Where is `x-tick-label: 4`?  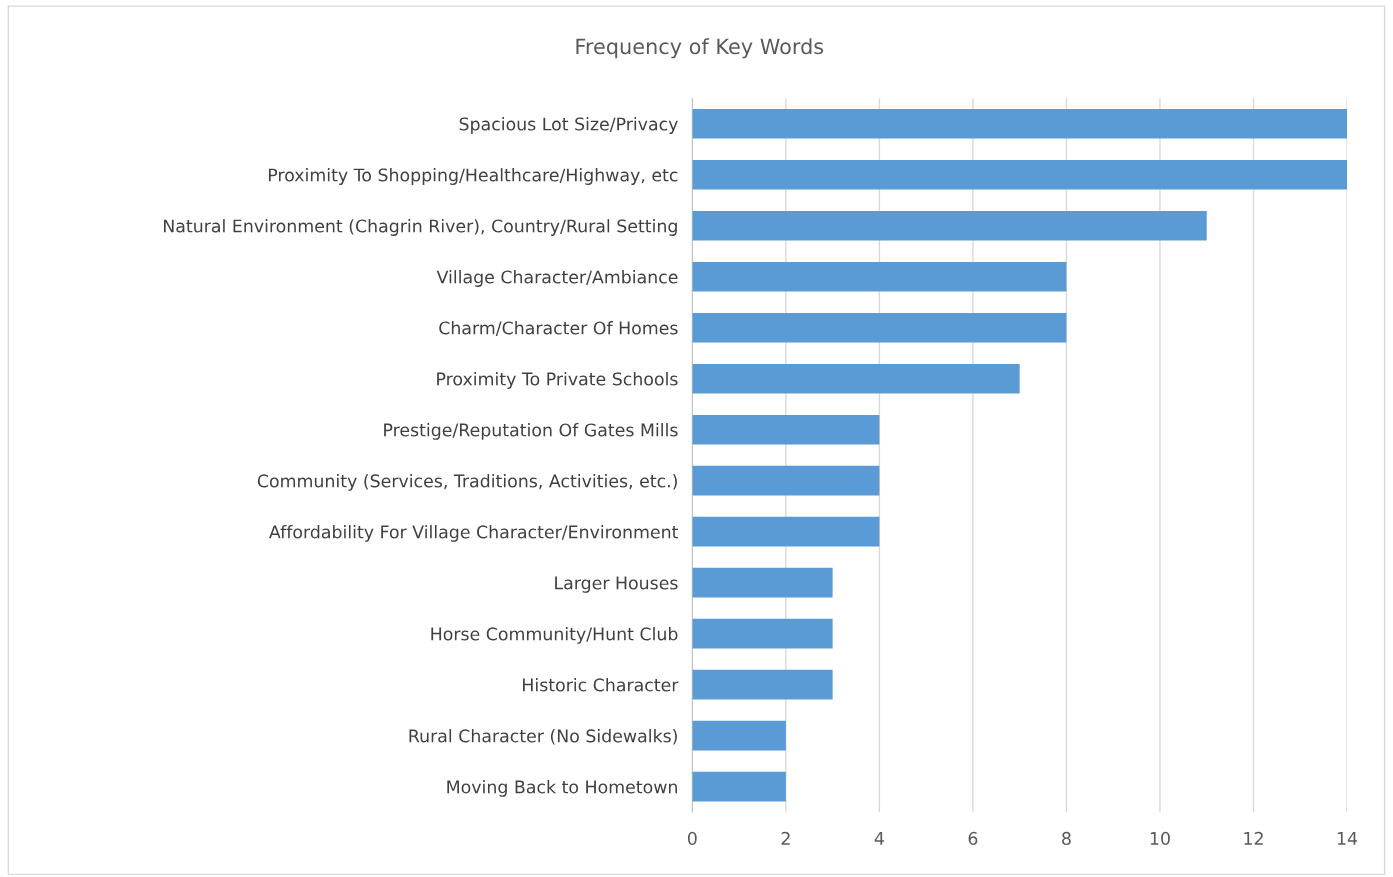 x-tick-label: 4 is located at coordinates (879, 838).